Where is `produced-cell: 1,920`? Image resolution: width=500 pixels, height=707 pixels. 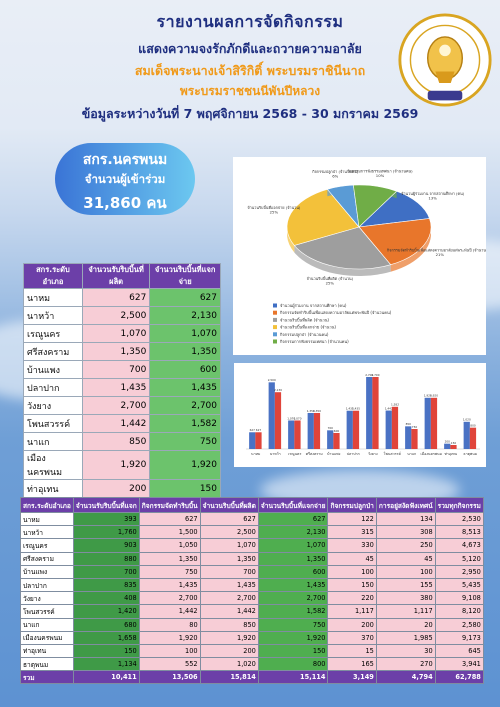
produced-cell: 1,920 is located at coordinates (116, 465).